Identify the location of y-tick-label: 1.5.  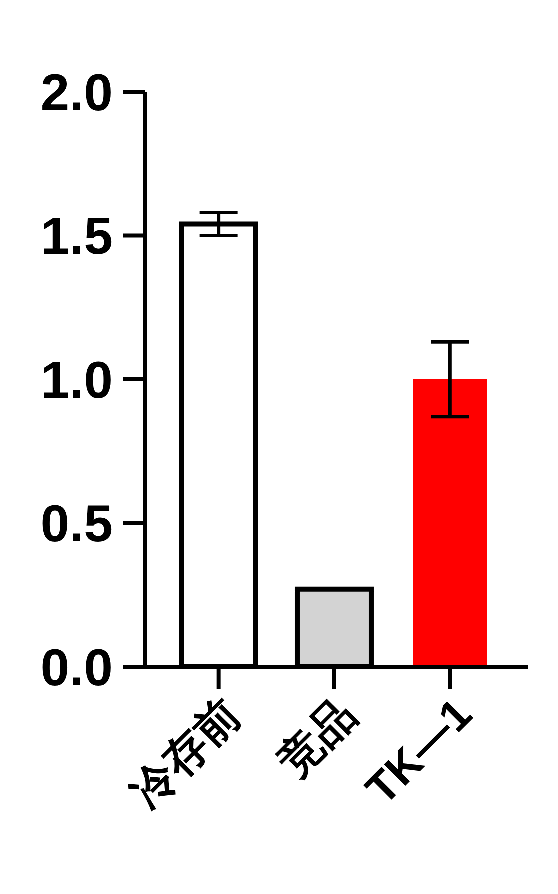
(76, 237).